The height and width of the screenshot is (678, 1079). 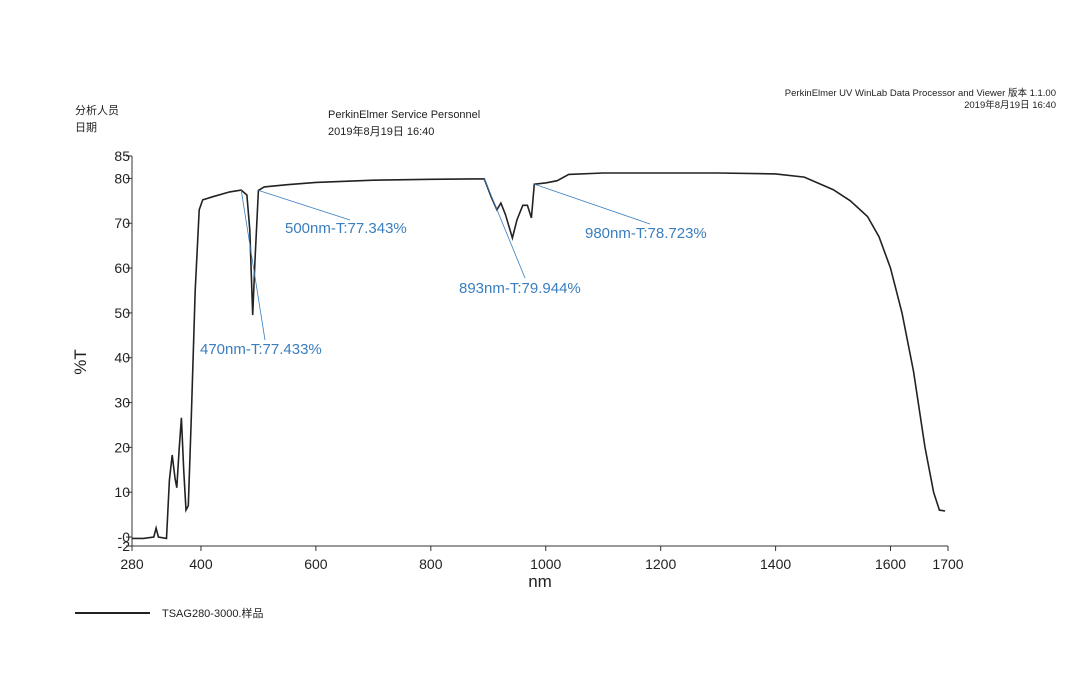 What do you see at coordinates (97, 110) in the screenshot?
I see `analyst-label: 分析人员` at bounding box center [97, 110].